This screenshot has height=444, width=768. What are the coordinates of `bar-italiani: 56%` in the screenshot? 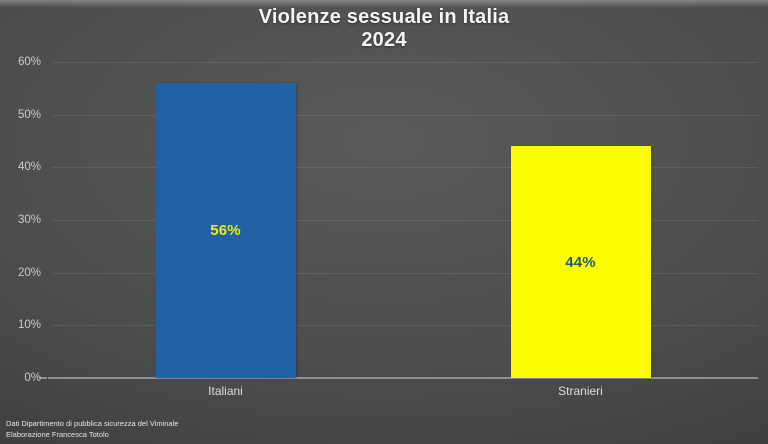 It's located at (225, 230).